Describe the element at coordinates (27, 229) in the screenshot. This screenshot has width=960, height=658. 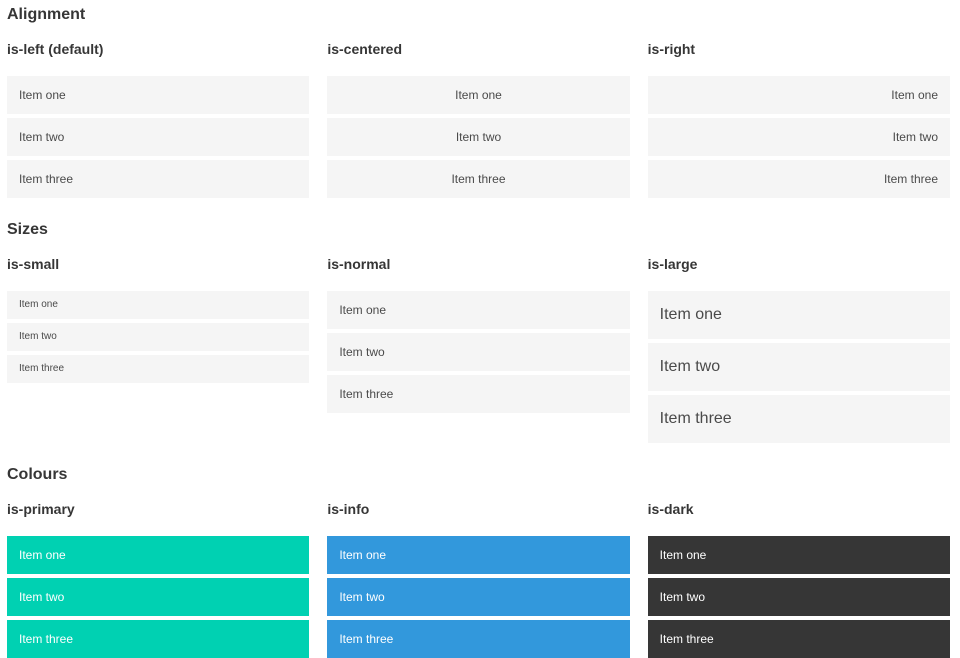
I see `section-title-sizes: Sizes` at that location.